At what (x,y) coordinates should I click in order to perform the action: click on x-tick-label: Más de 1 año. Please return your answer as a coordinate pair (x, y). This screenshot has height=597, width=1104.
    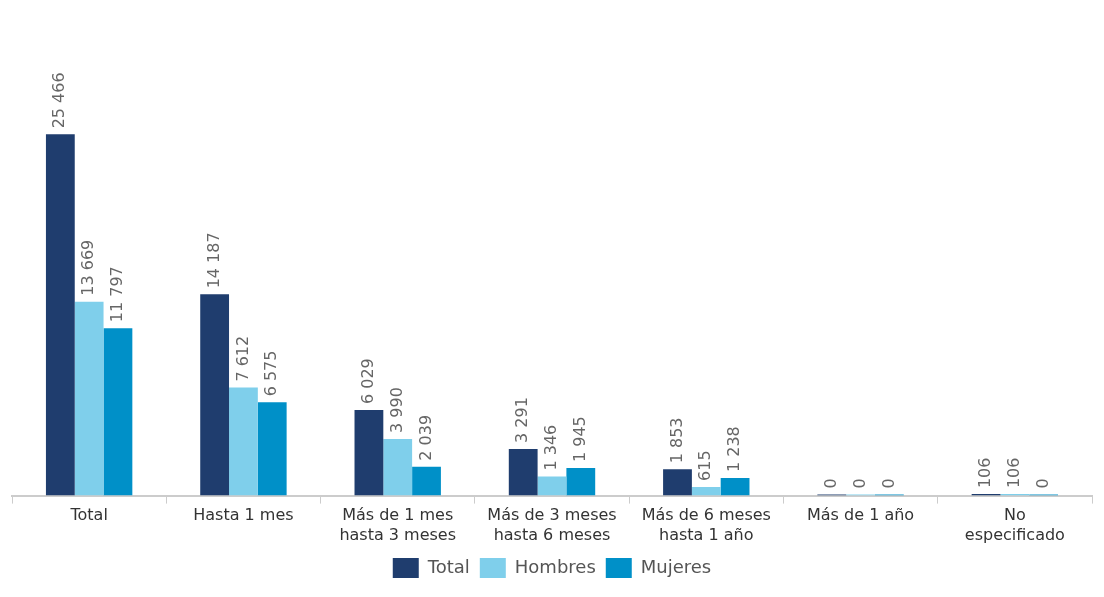
    Looking at the image, I should click on (861, 515).